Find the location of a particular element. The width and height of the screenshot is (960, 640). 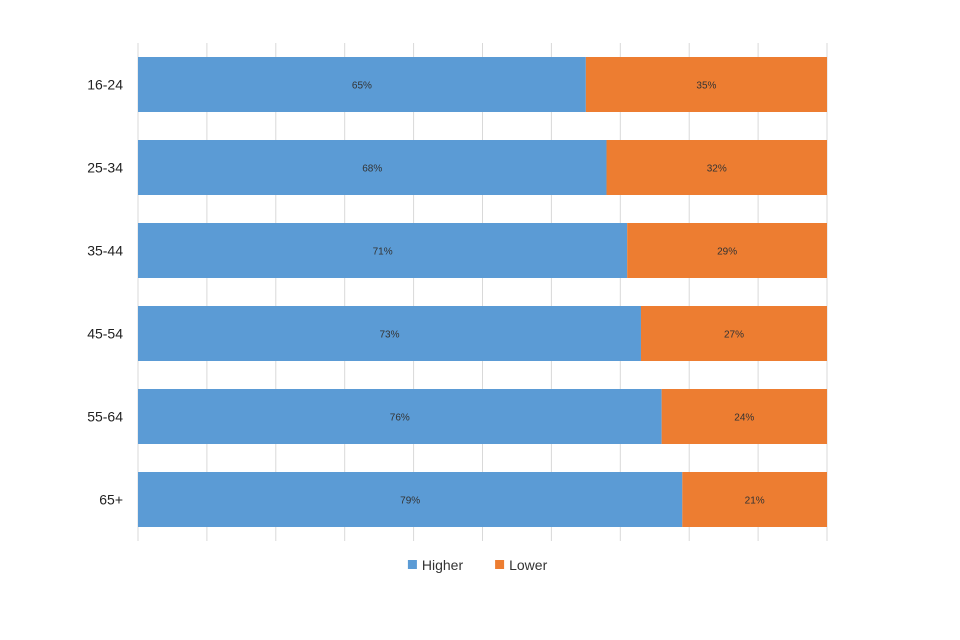

category-label: 35-44 is located at coordinates (105, 251).